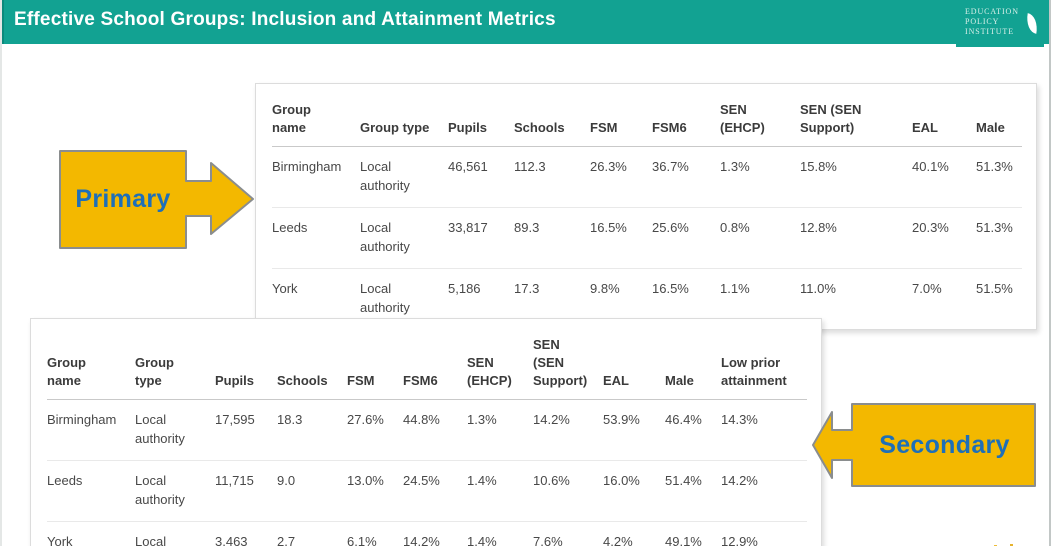 The height and width of the screenshot is (546, 1051). What do you see at coordinates (634, 359) in the screenshot?
I see `column-header: EAL` at bounding box center [634, 359].